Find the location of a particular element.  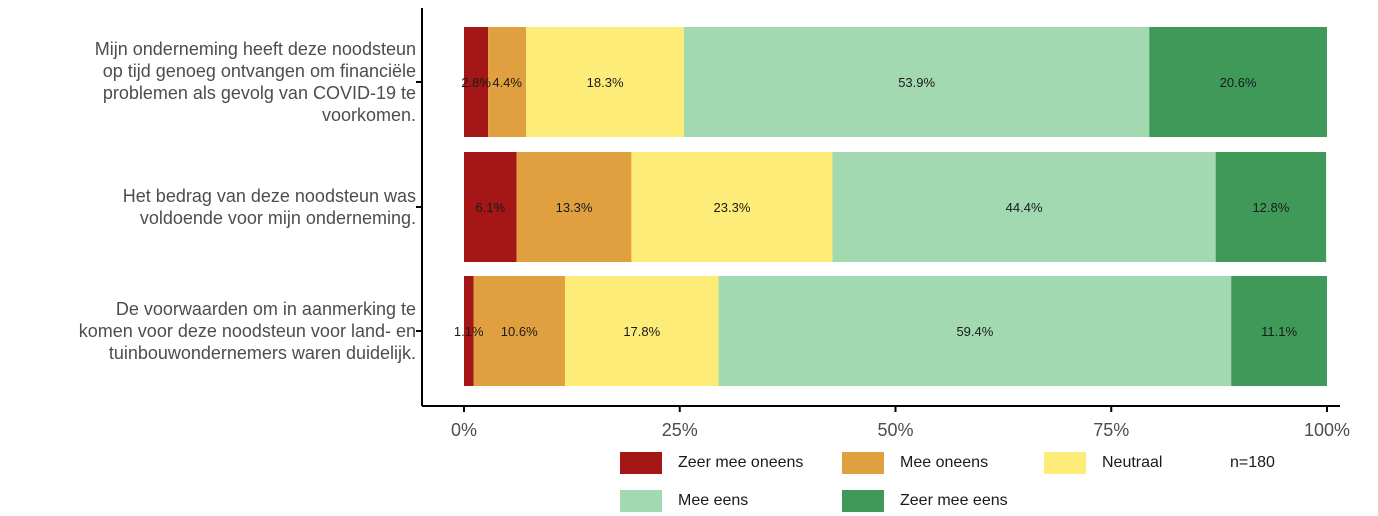

x-axis-ticks: 0% 25% 50% 75% 100% is located at coordinates (900, 423).